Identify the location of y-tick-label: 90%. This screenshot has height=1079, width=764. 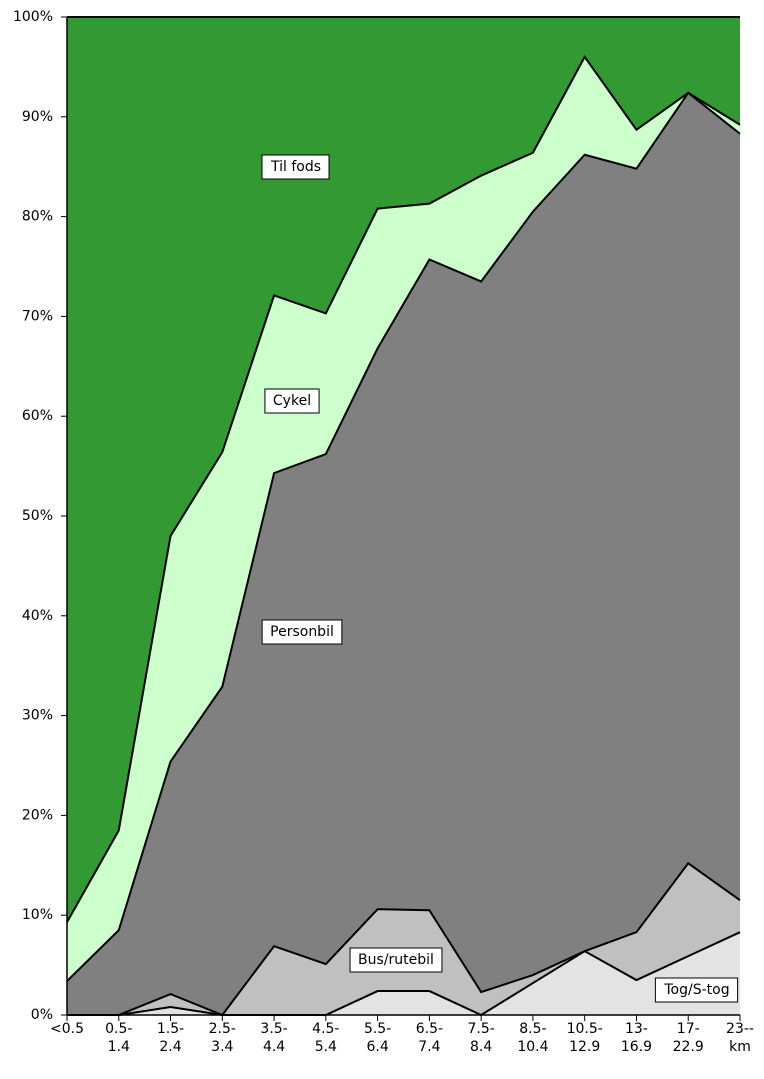
(37, 117).